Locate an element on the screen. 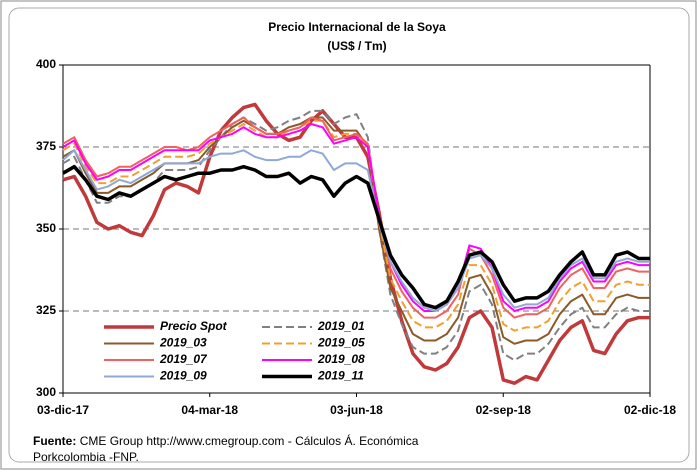 This screenshot has width=697, height=470. y-tick-label: 375 is located at coordinates (46, 146).